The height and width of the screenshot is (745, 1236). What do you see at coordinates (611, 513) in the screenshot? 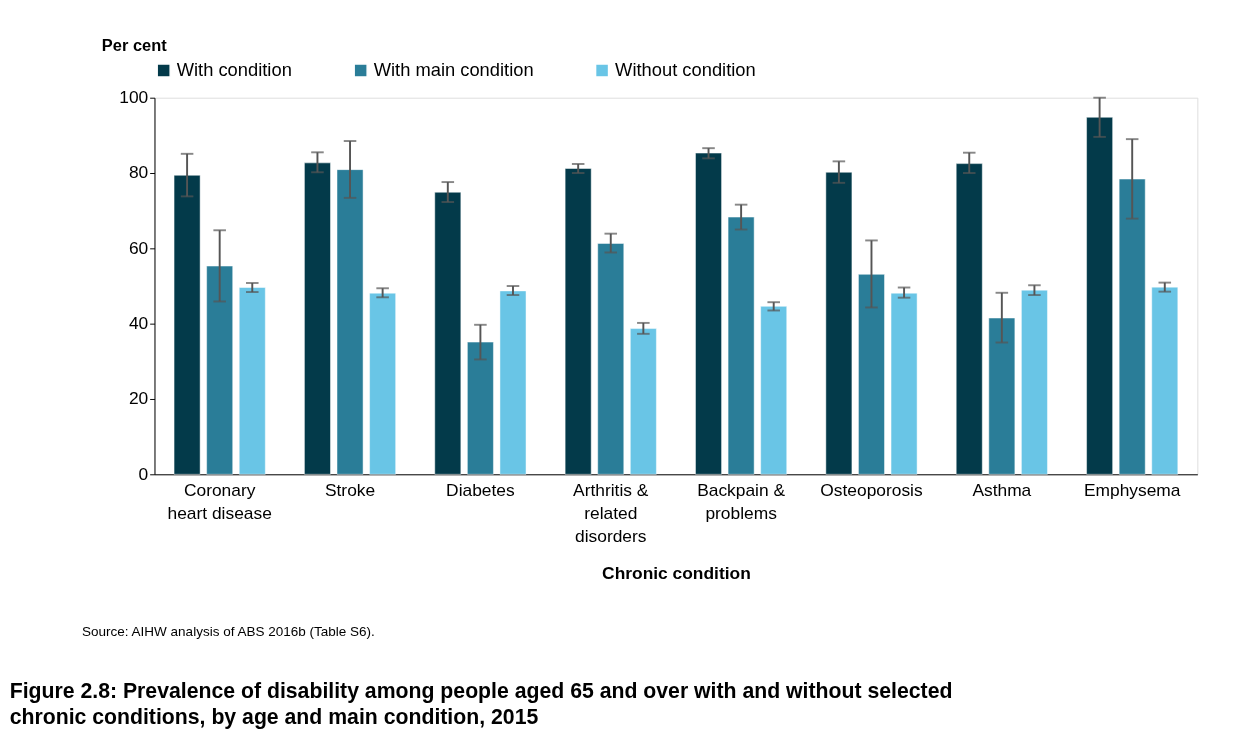
I see `x-tick-label: Arthritis & related disorders` at bounding box center [611, 513].